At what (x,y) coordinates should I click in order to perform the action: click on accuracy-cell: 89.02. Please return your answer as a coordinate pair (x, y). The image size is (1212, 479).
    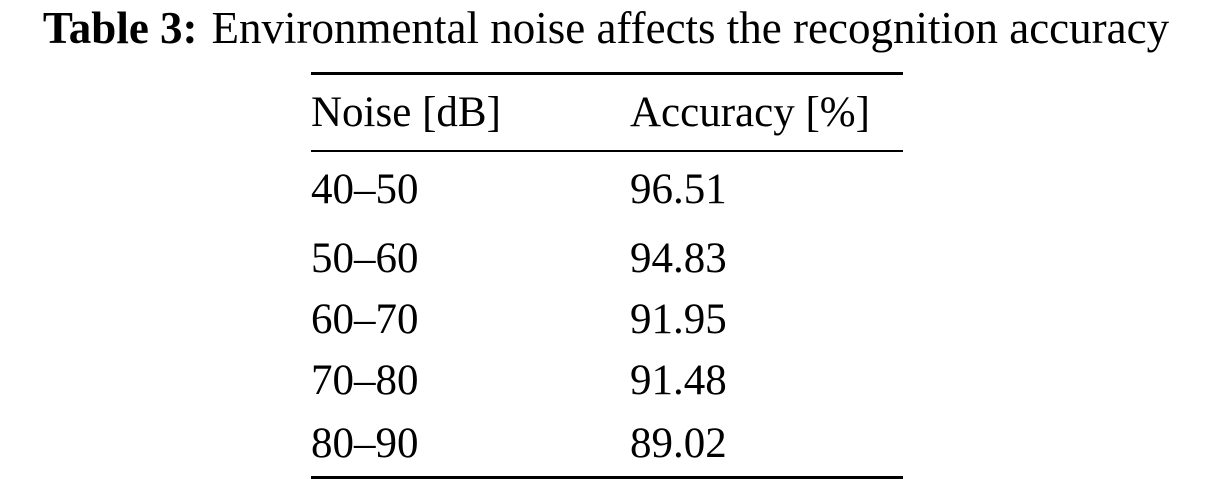
    Looking at the image, I should click on (678, 443).